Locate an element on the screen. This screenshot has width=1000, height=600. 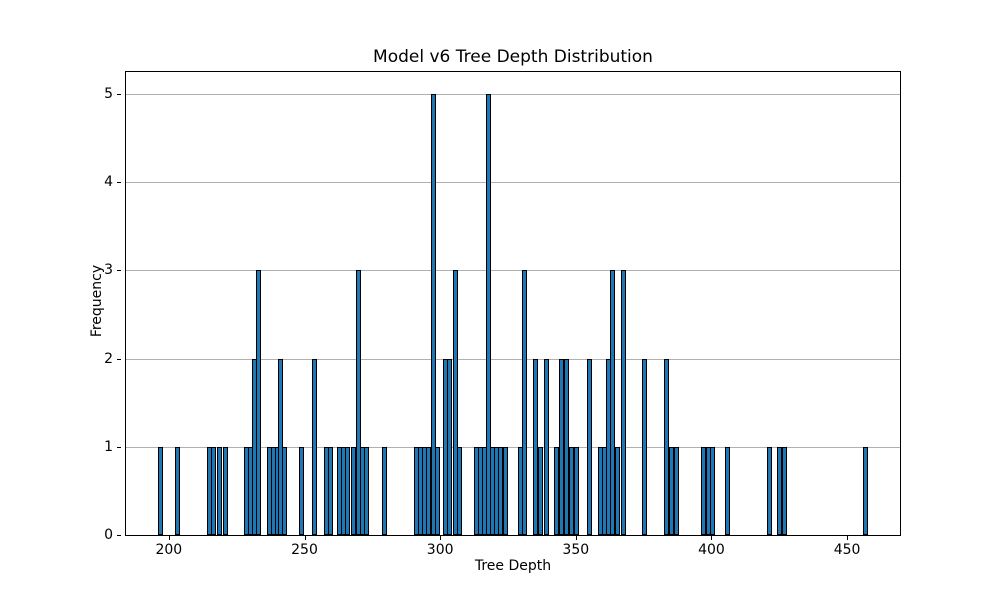
x-tick-label: 350 is located at coordinates (576, 550).